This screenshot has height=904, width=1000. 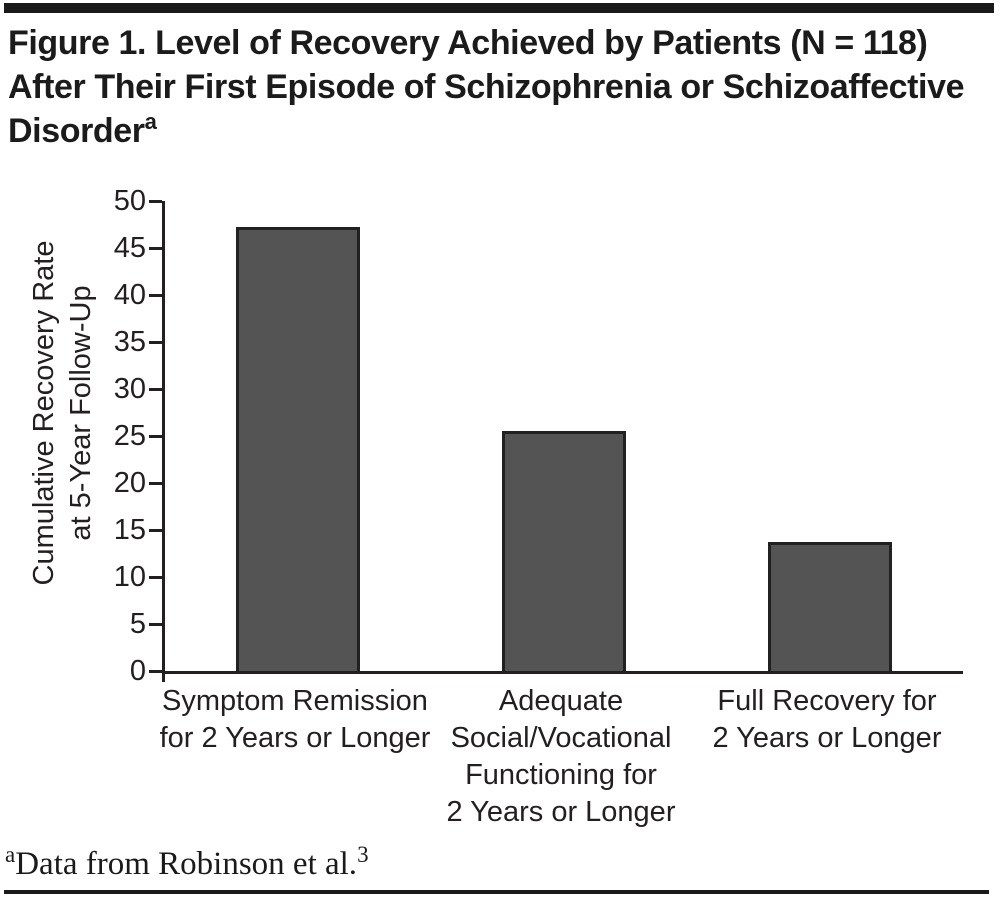 What do you see at coordinates (363, 854) in the screenshot?
I see `footnote-reference-number: 3` at bounding box center [363, 854].